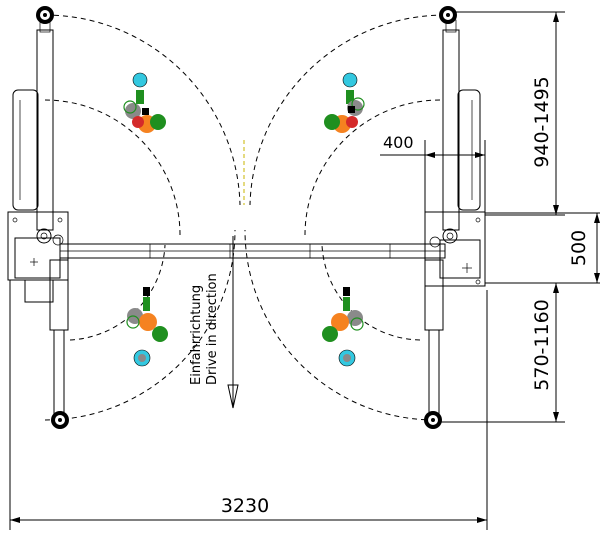 This screenshot has height=533, width=602. I want to click on lift-pad-rear-right, so click(343, 327).